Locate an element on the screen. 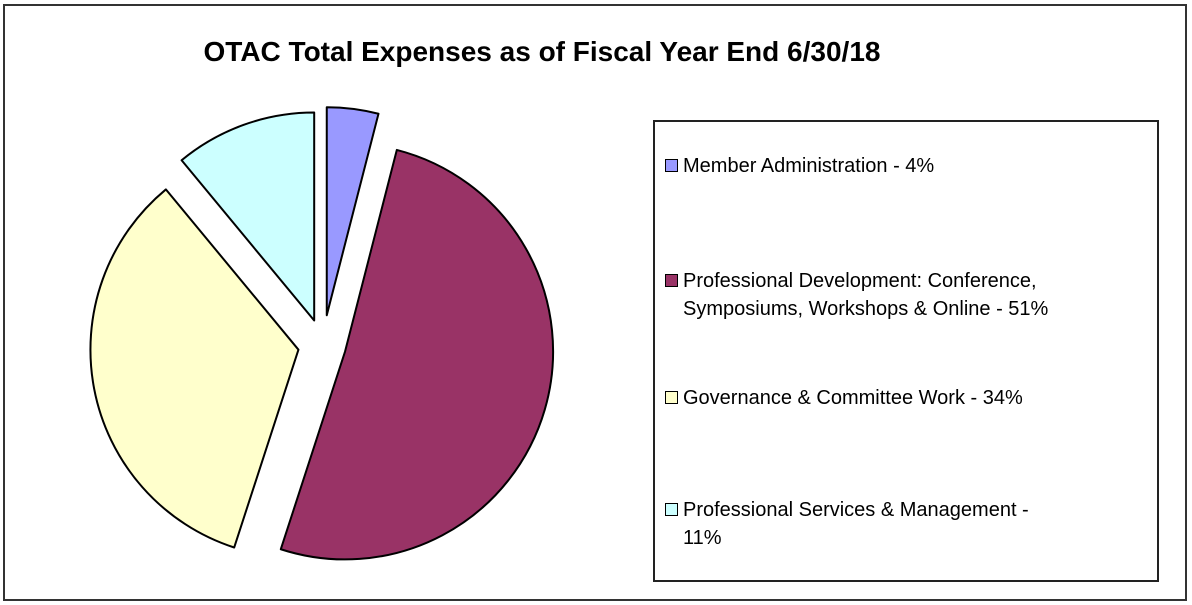 This screenshot has width=1192, height=605. pie-slice-member-administration is located at coordinates (352, 211).